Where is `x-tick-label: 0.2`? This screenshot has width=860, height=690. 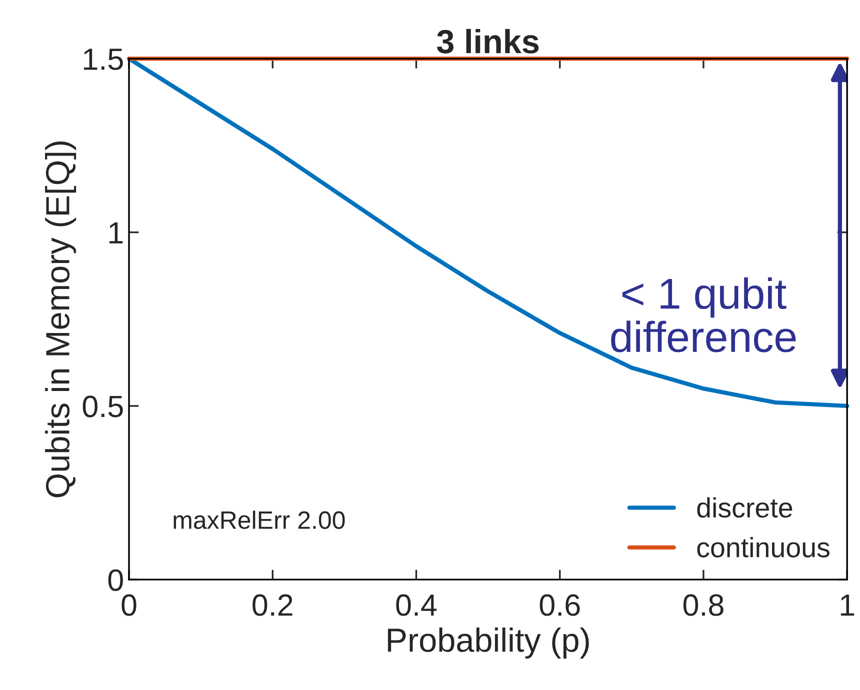
x-tick-label: 0.2 is located at coordinates (272, 605).